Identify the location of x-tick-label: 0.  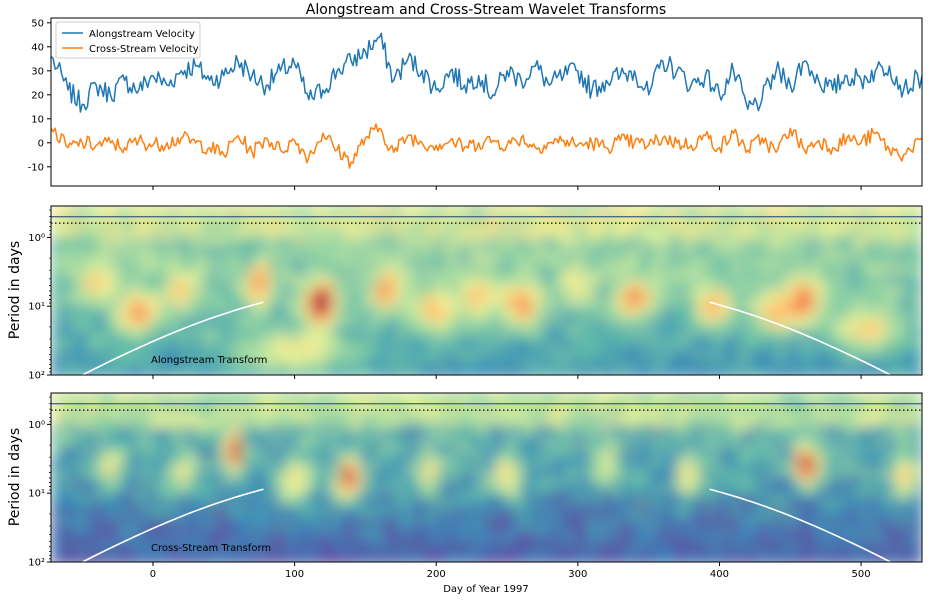
(153, 574).